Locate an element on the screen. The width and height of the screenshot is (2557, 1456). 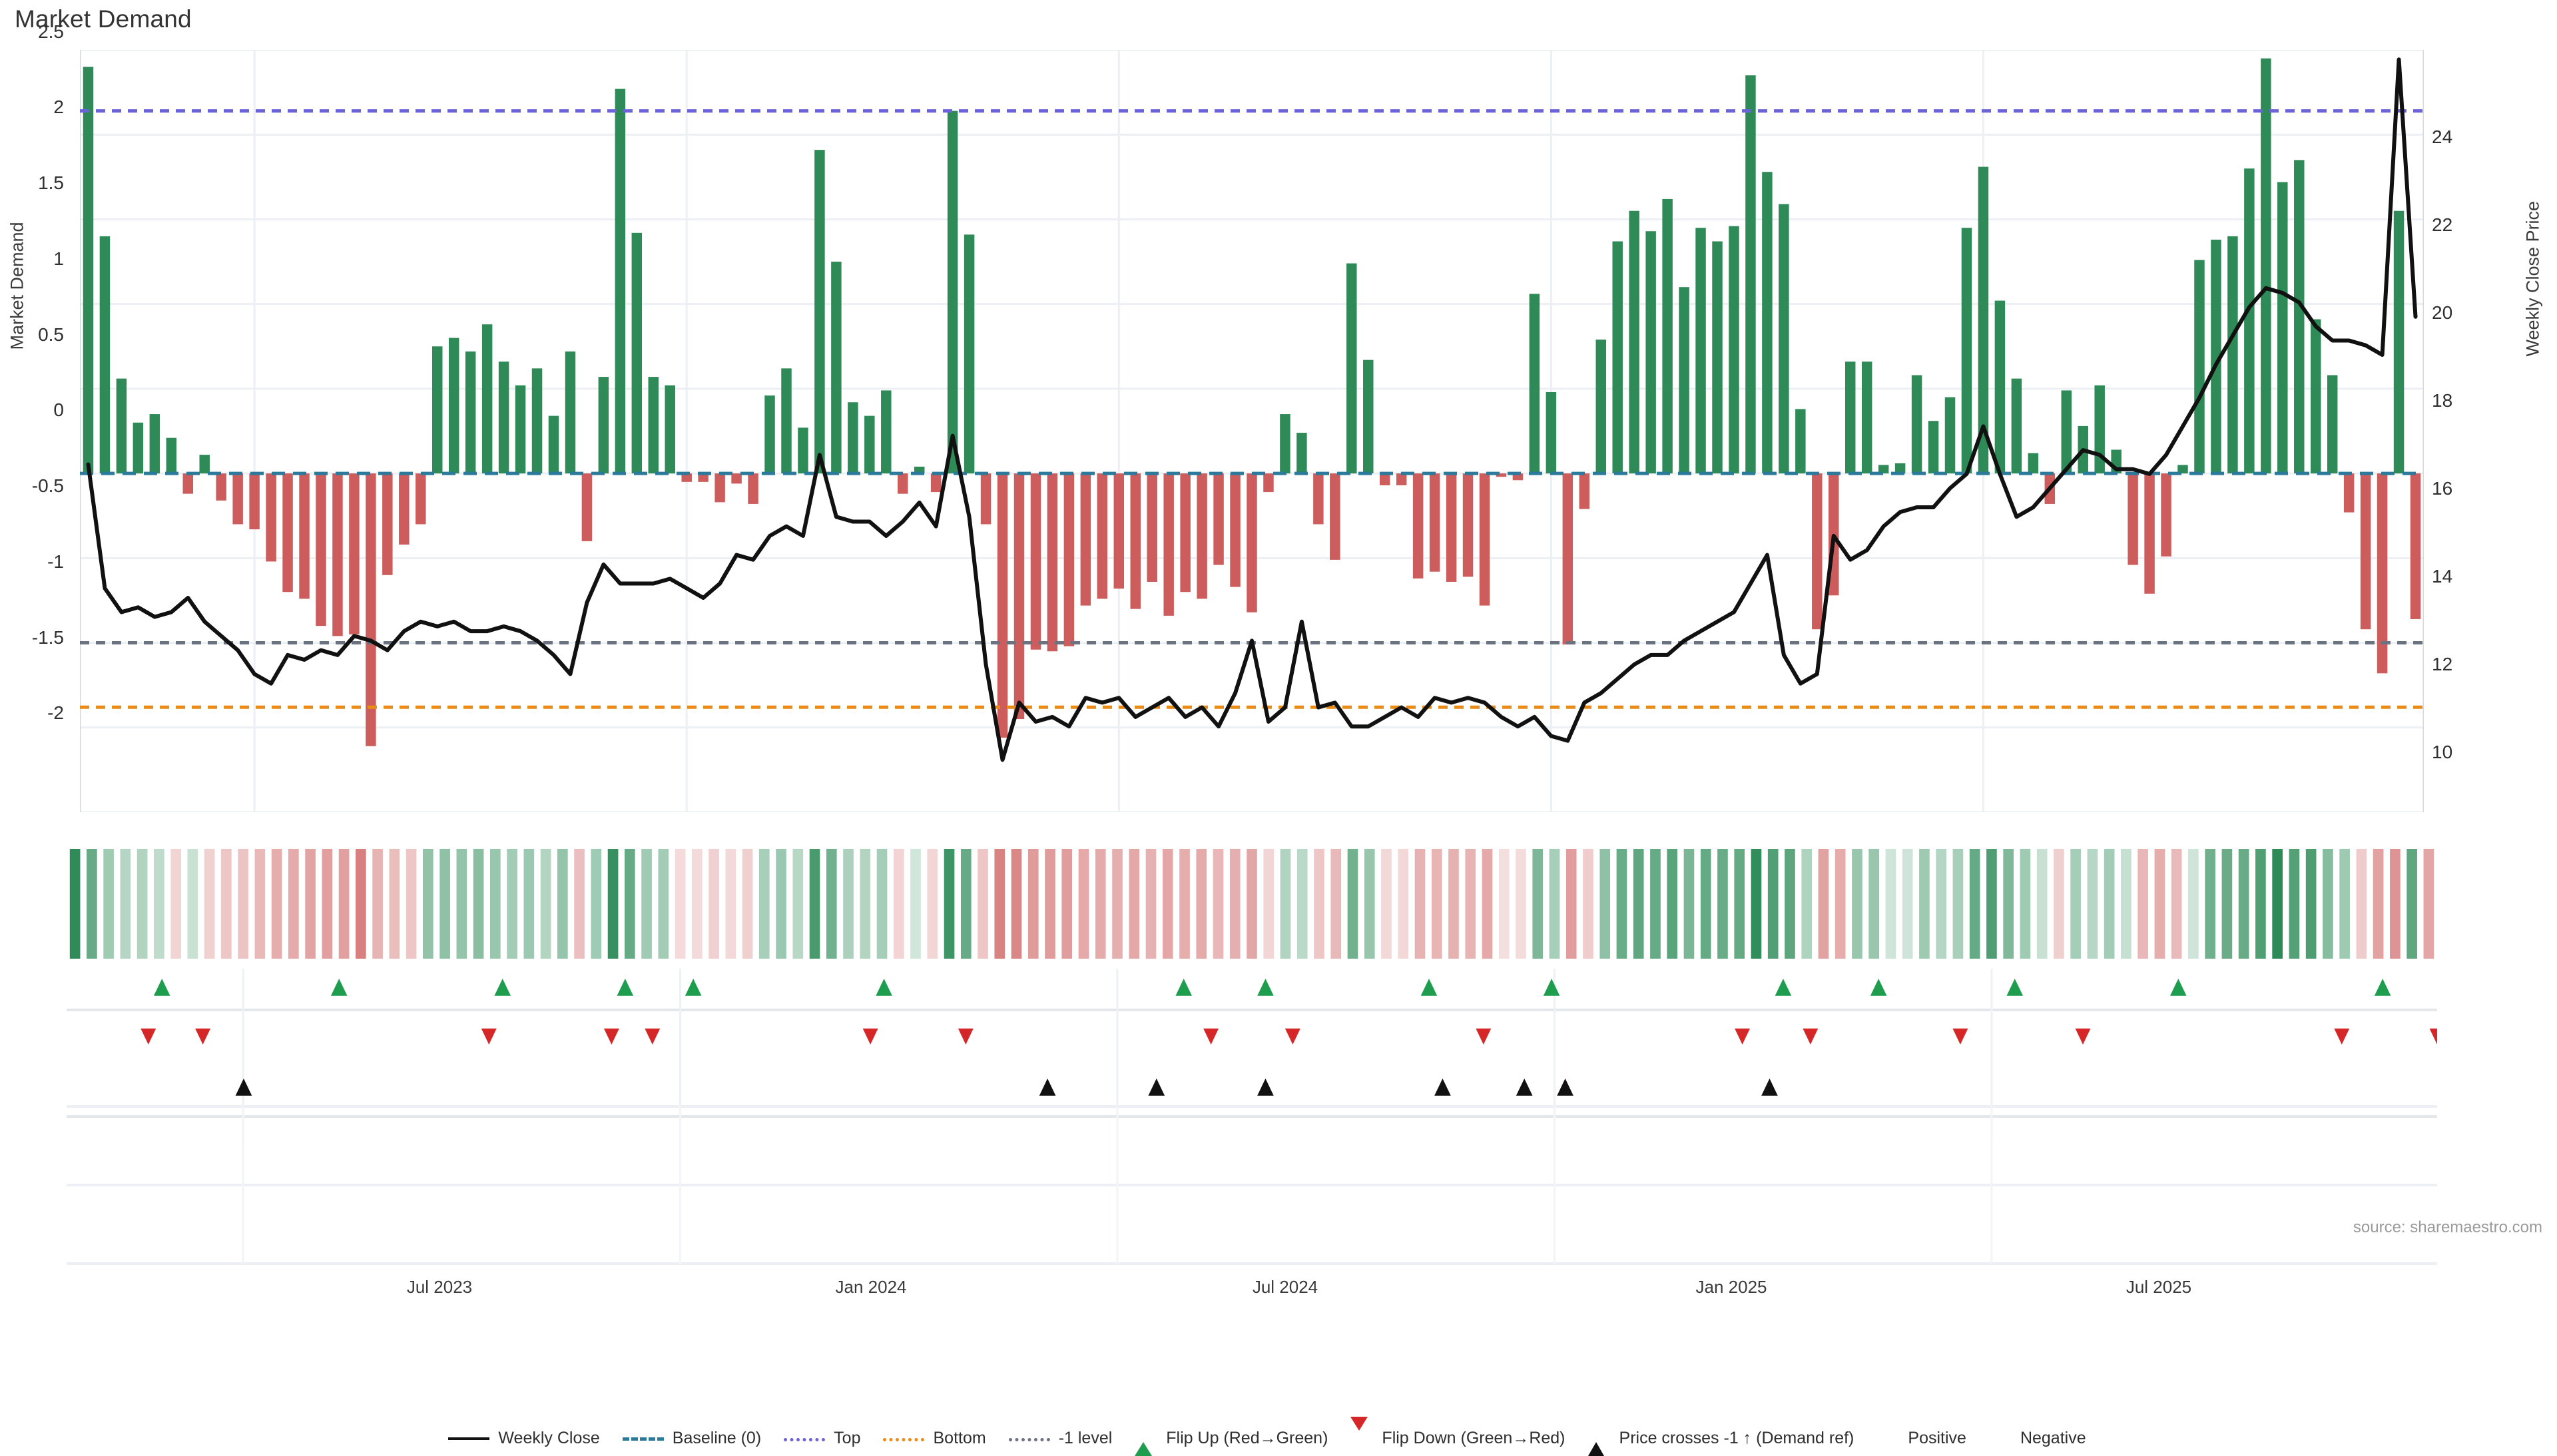
legend-item-minus-one: -1 level is located at coordinates (1061, 1438).